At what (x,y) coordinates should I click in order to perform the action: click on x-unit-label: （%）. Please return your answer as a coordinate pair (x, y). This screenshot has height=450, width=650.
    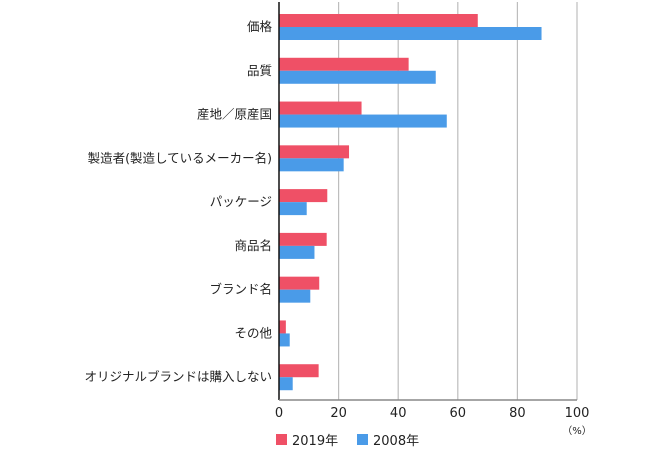
    Looking at the image, I should click on (577, 431).